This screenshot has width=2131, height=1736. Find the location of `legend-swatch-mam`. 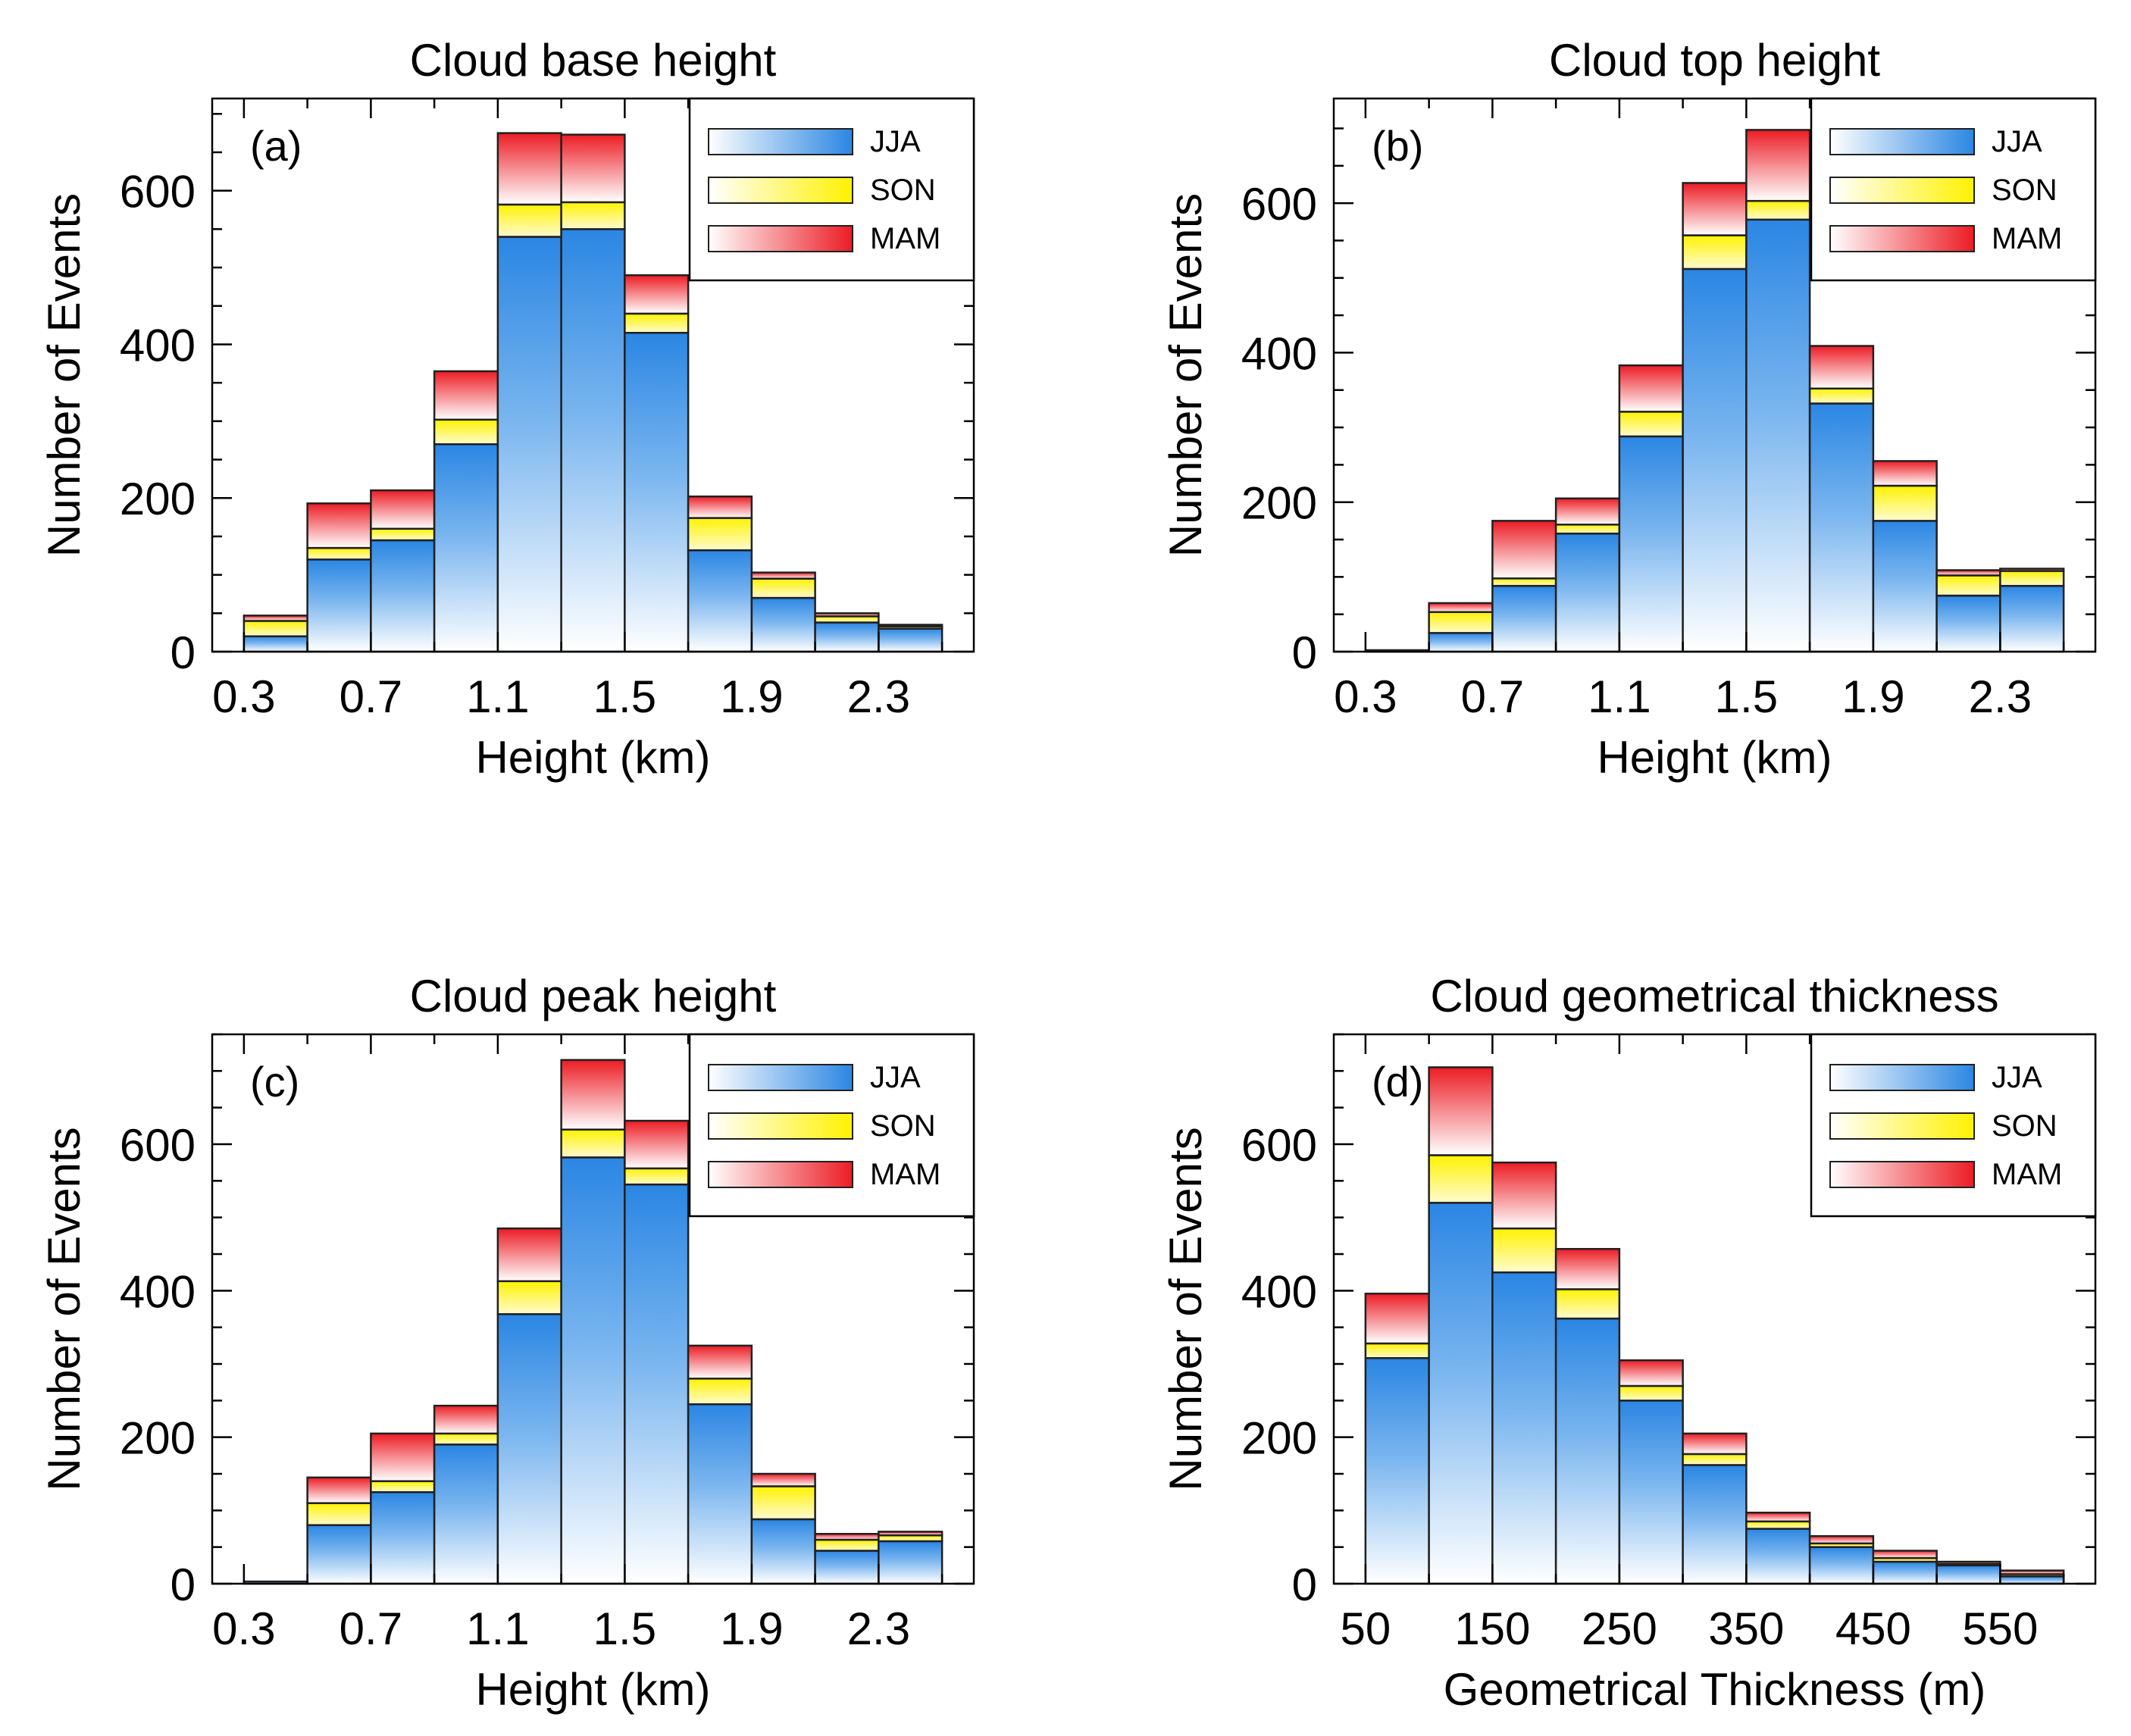

legend-swatch-mam is located at coordinates (780, 238).